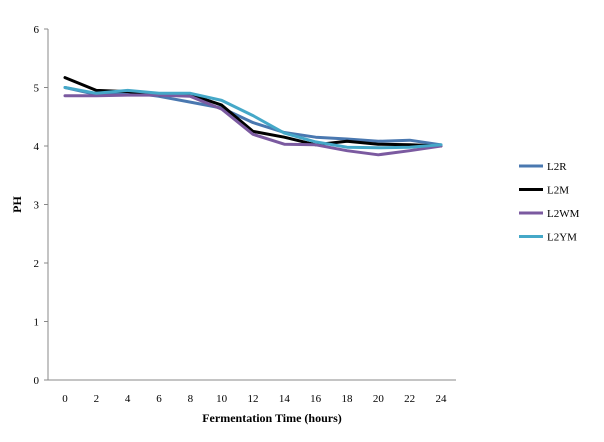  What do you see at coordinates (253, 125) in the screenshot?
I see `series-line-l2wm` at bounding box center [253, 125].